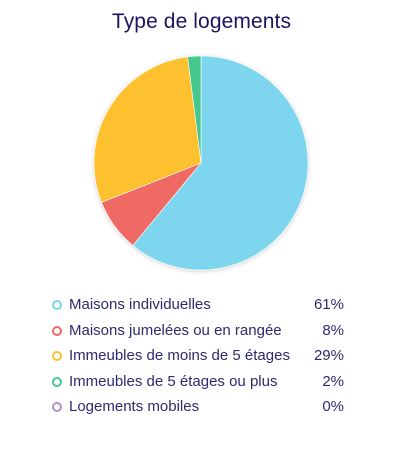  I want to click on legend-value: 2%, so click(333, 381).